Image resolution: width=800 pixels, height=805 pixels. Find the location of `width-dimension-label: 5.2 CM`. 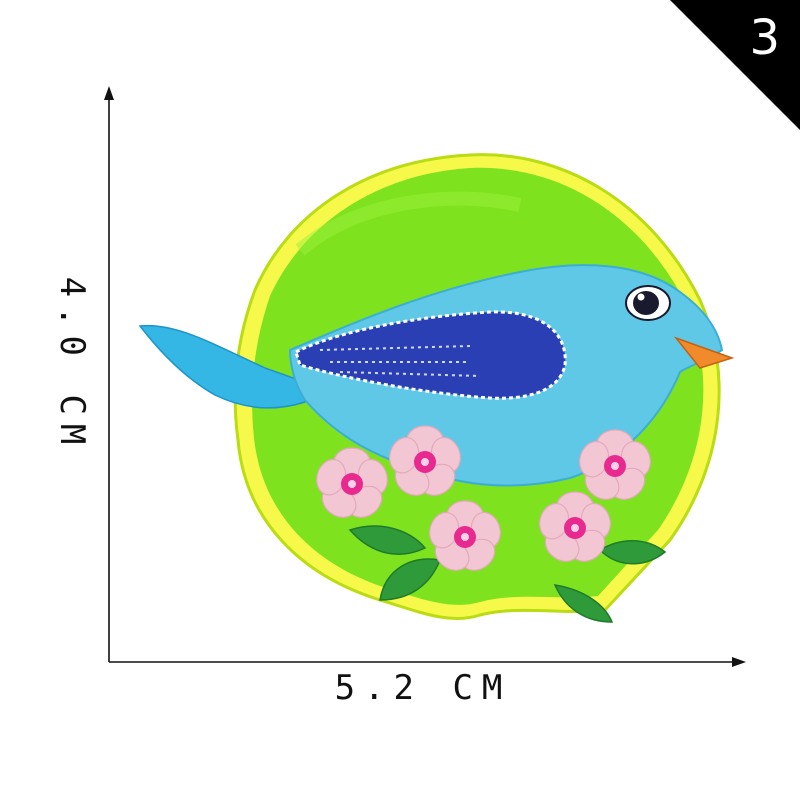

width-dimension-label: 5.2 CM is located at coordinates (423, 688).